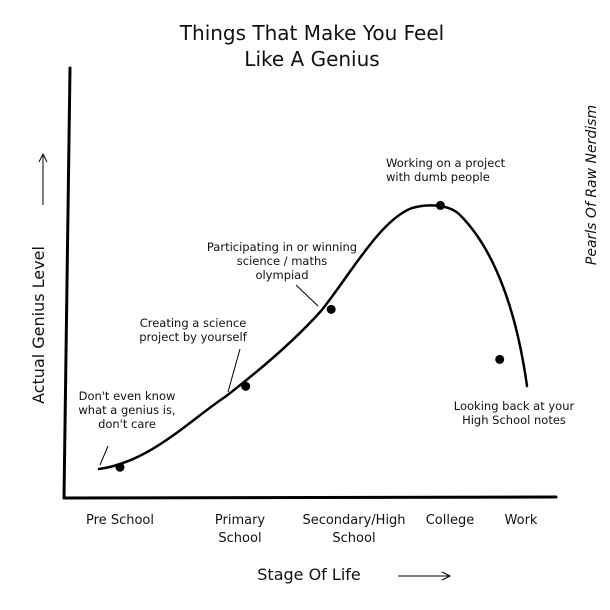 The height and width of the screenshot is (610, 610). What do you see at coordinates (450, 520) in the screenshot?
I see `x-tick-label-3-0: College` at bounding box center [450, 520].